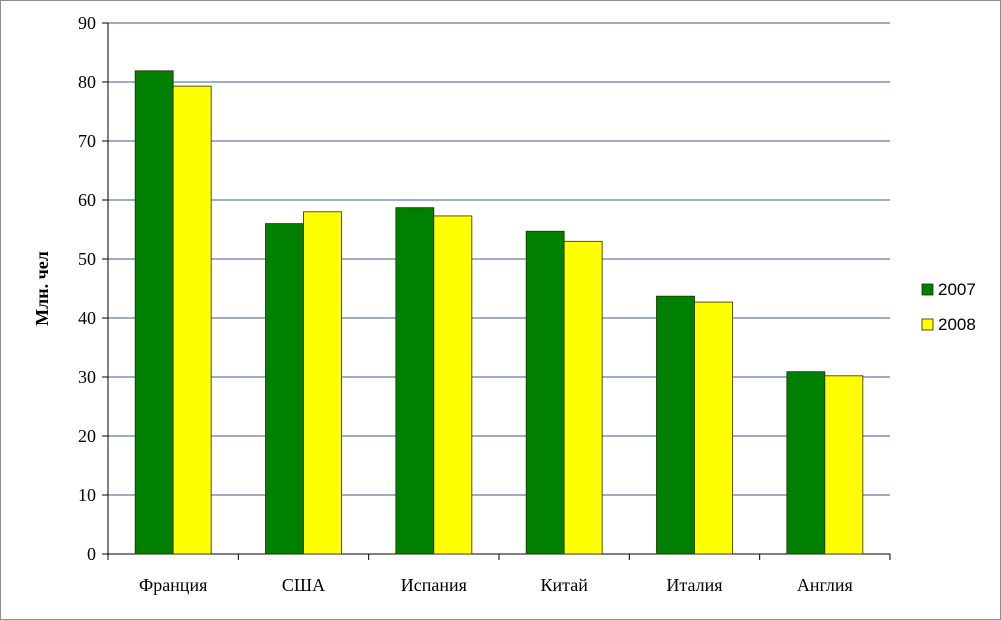  Describe the element at coordinates (957, 289) in the screenshot. I see `legend-label: 2007` at that location.